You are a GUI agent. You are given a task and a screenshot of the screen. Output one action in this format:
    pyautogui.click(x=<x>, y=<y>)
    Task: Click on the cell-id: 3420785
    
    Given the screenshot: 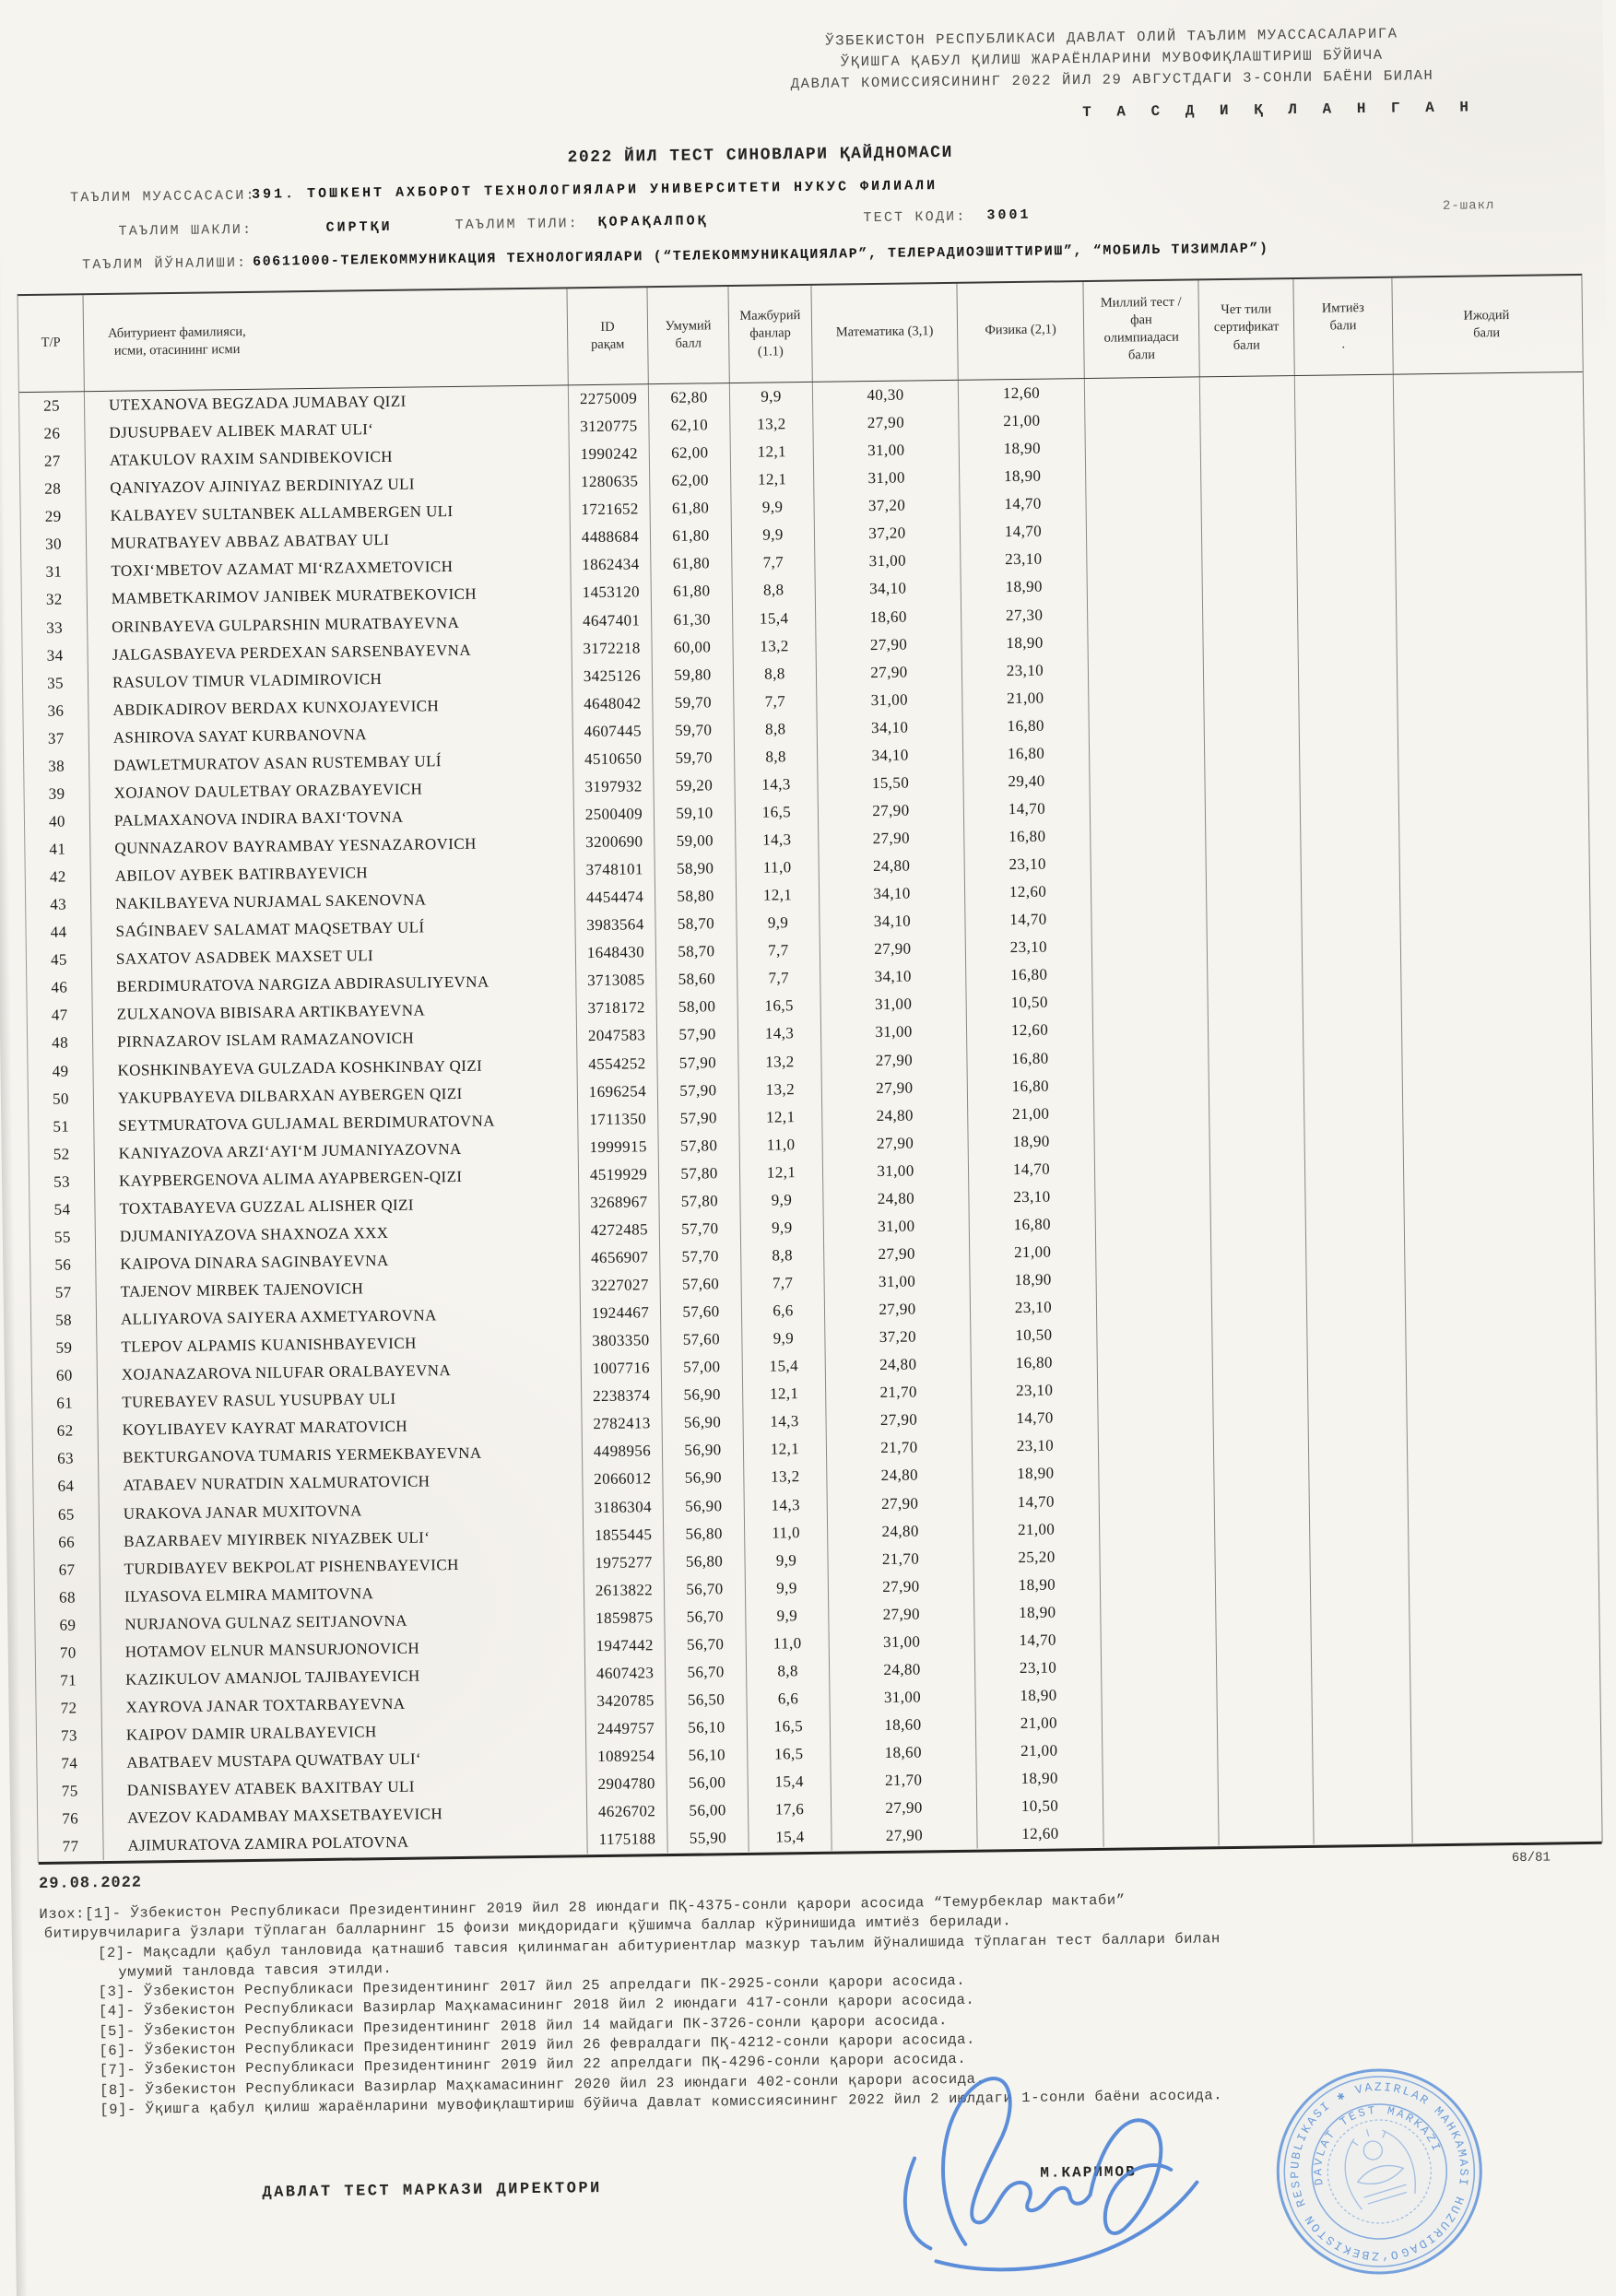 What is the action you would take?
    pyautogui.click(x=625, y=1702)
    